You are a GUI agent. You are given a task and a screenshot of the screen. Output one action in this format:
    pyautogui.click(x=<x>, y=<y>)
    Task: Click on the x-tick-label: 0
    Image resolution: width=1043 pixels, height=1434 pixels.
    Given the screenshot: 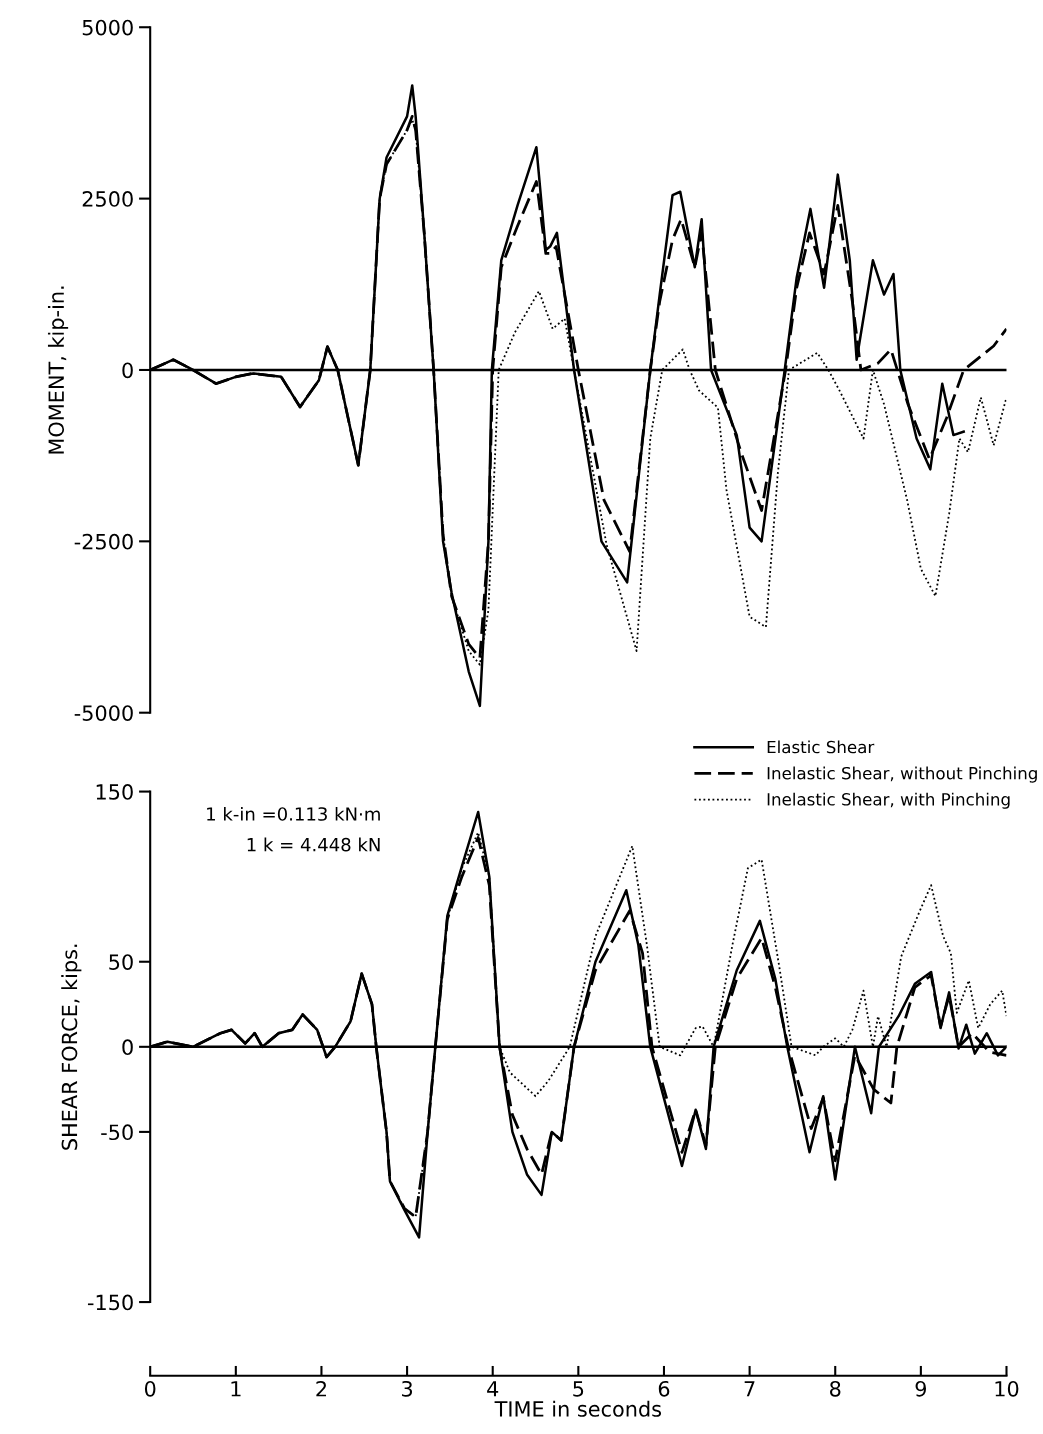 What is the action you would take?
    pyautogui.click(x=150, y=1388)
    